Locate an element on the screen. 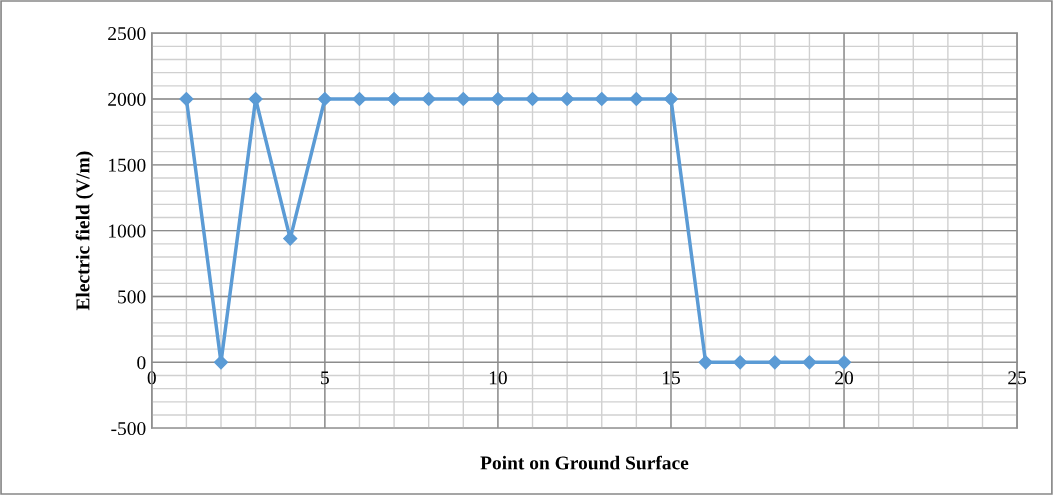 This screenshot has height=495, width=1054. y-tick-label: 2000 is located at coordinates (127, 99).